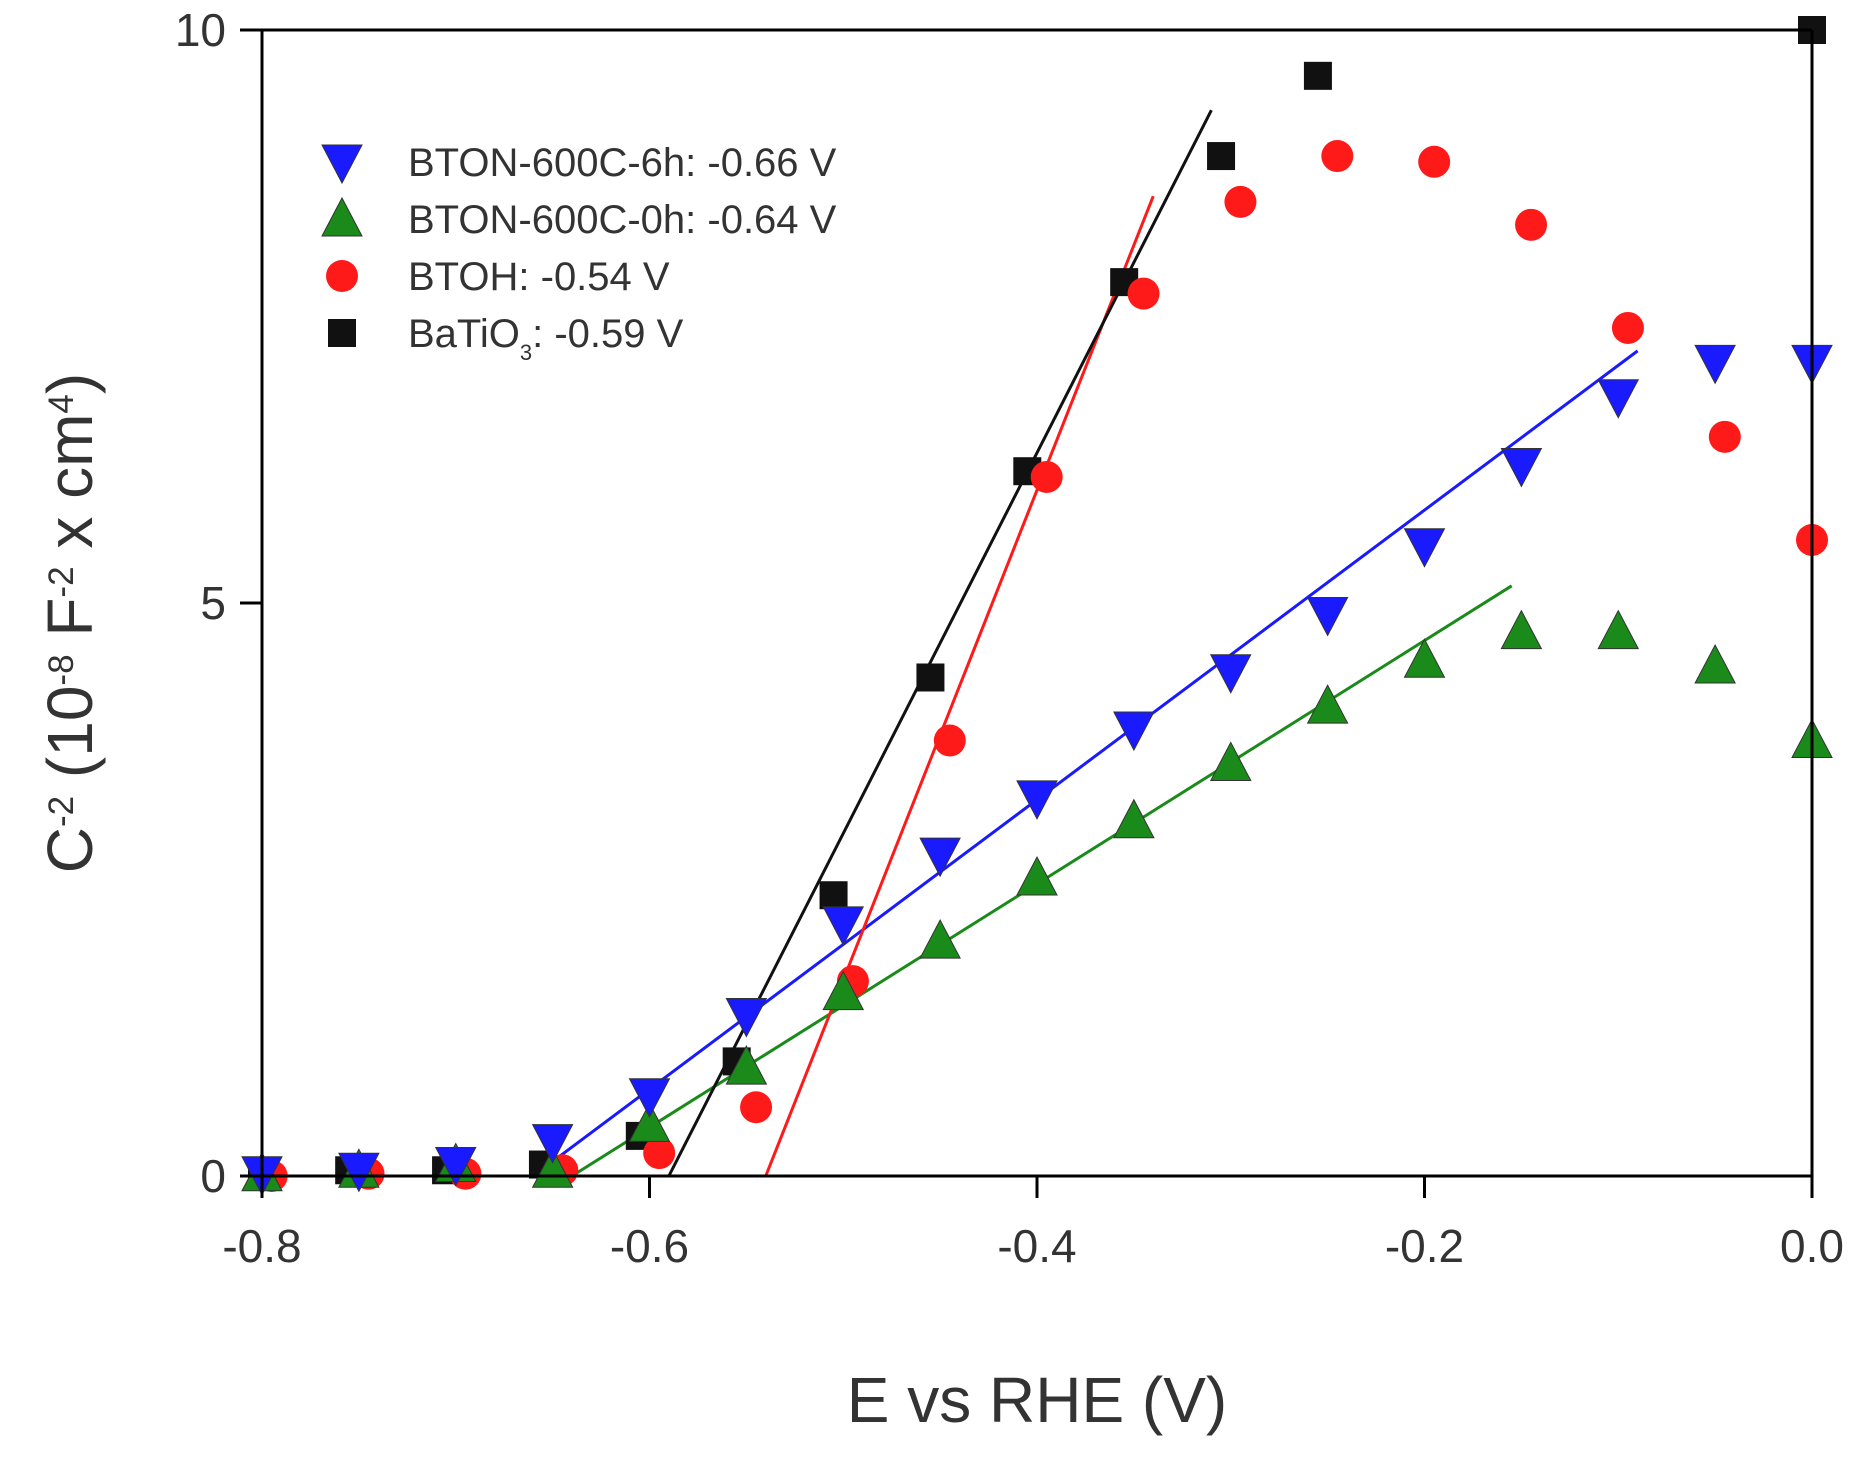 The width and height of the screenshot is (1864, 1463). I want to click on y-tick-label: 5, so click(213, 603).